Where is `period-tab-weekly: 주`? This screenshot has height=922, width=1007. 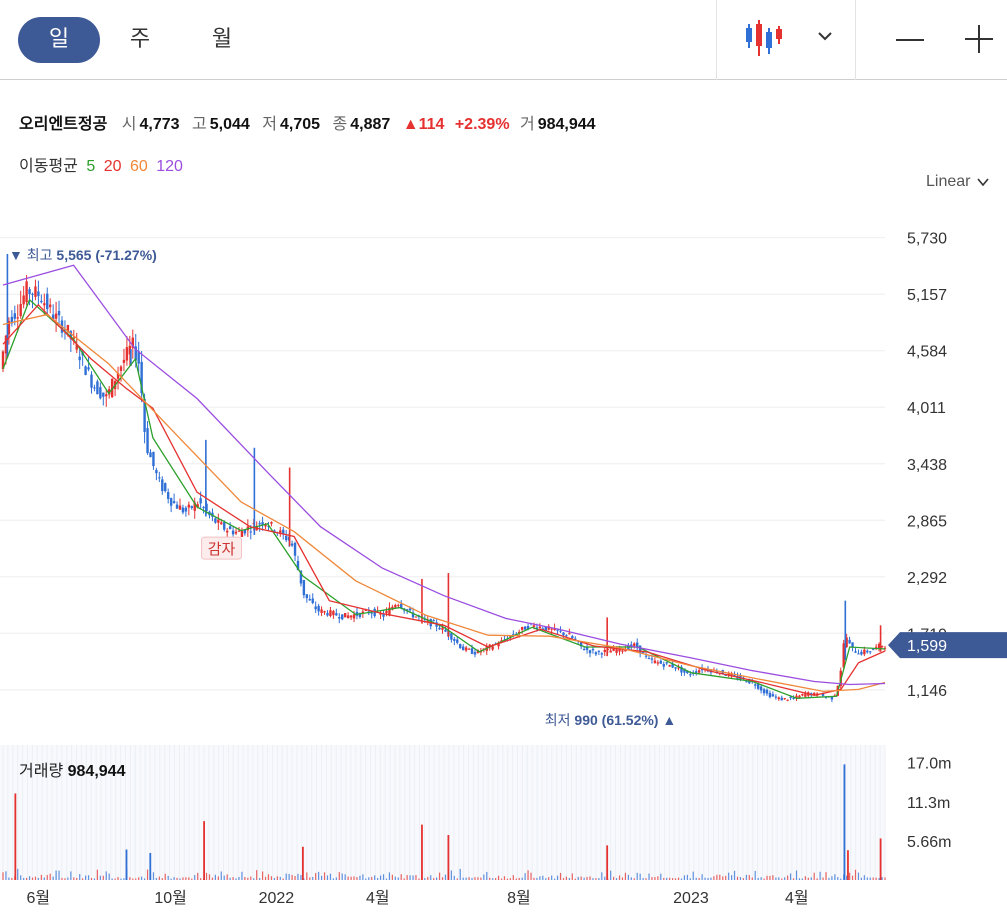
period-tab-weekly: 주 is located at coordinates (140, 39).